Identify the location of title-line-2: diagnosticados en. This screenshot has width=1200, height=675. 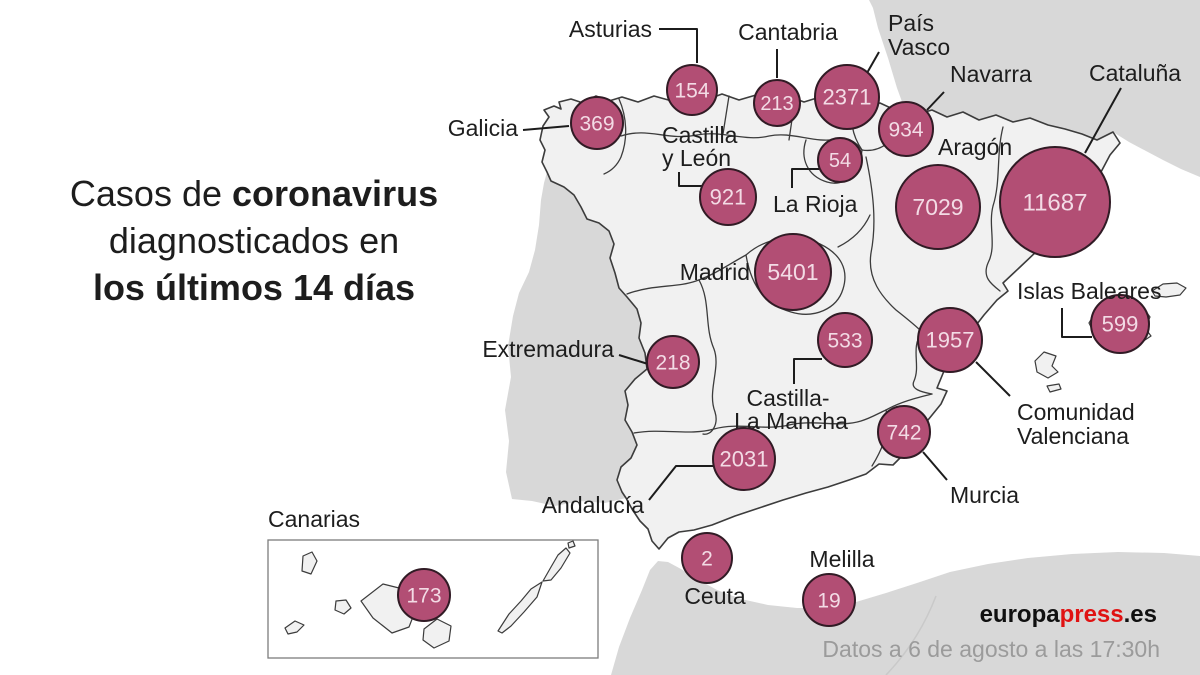
(254, 240).